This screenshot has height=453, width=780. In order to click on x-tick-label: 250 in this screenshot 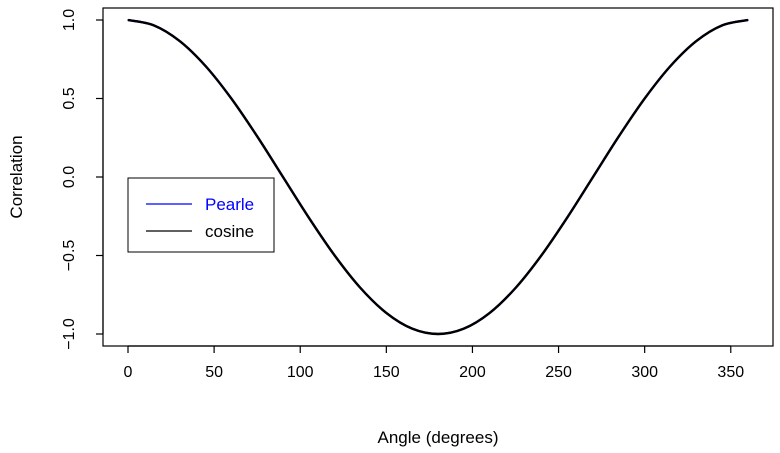, I will do `click(558, 372)`.